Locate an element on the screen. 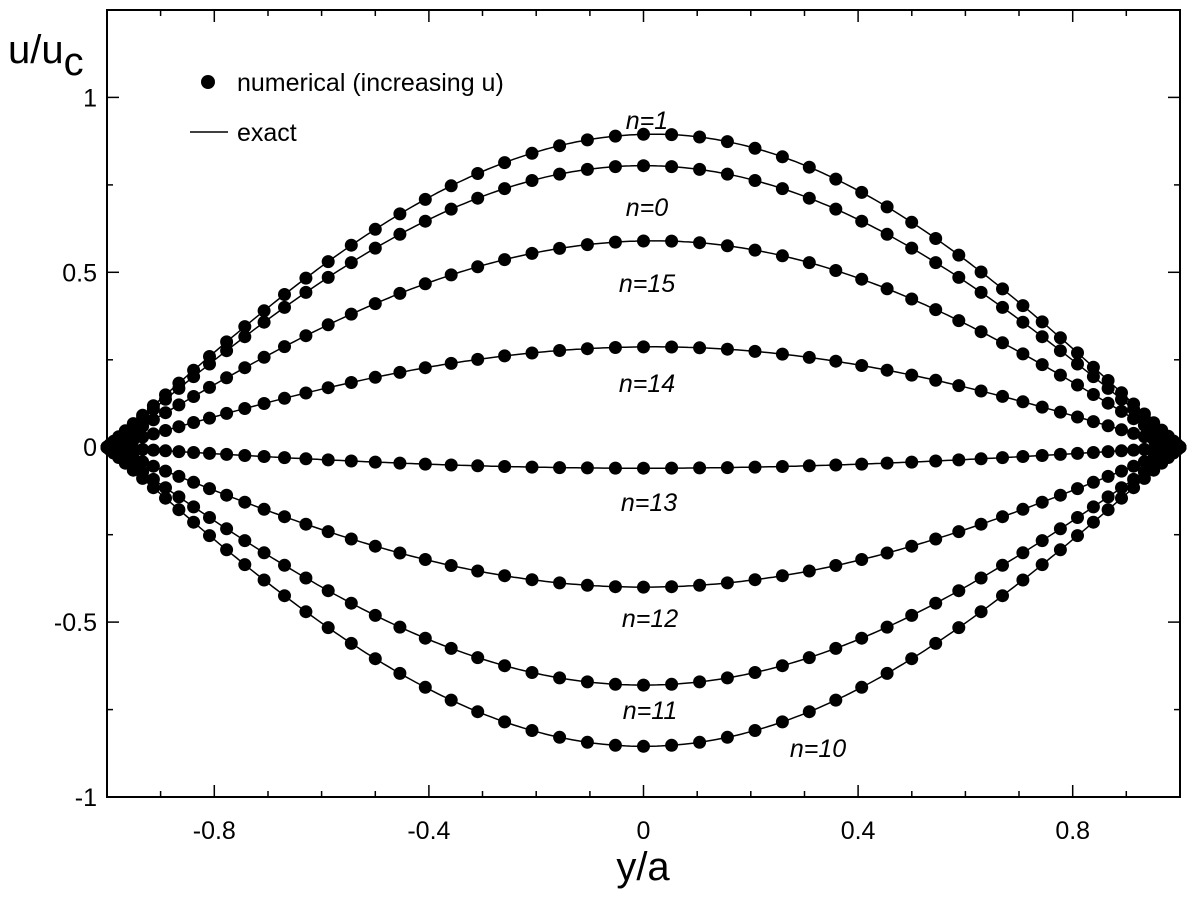 The height and width of the screenshot is (897, 1194). y-tick-label: 1 is located at coordinates (90, 98).